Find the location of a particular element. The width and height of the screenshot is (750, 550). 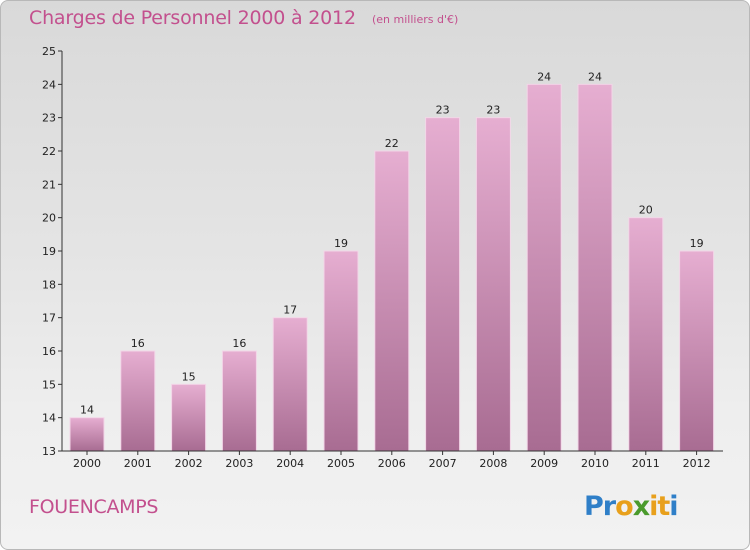

logo-letter: t is located at coordinates (663, 506).